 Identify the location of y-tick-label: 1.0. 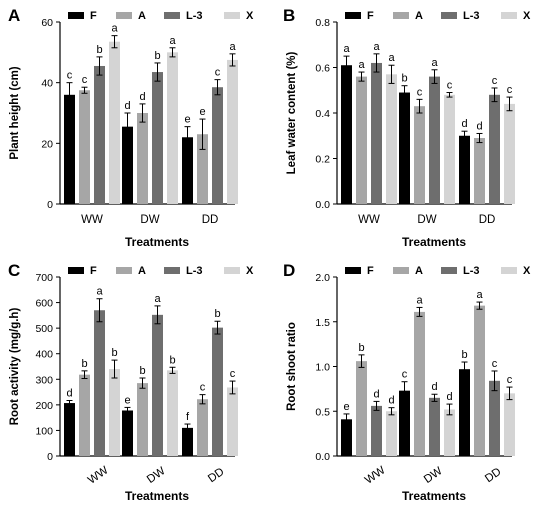
(322, 368).